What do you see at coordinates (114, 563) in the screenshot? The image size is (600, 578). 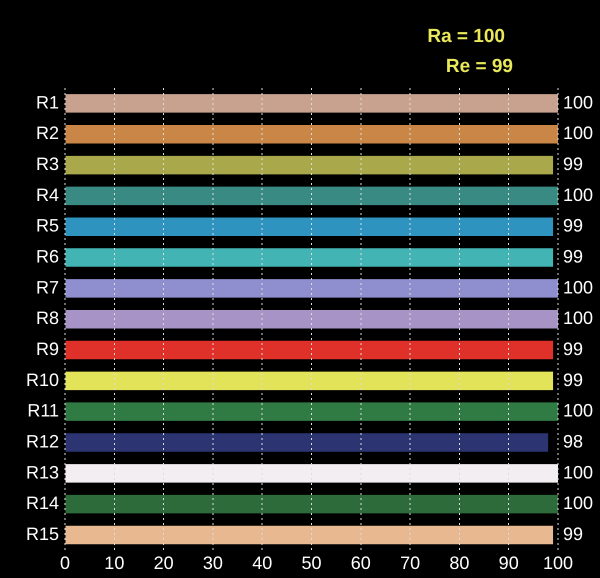 I see `x-tick-label: 10` at bounding box center [114, 563].